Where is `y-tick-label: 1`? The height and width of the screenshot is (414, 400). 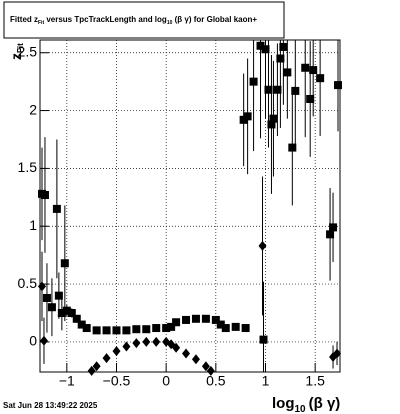
y-tick-label: 1 is located at coordinates (33, 225).